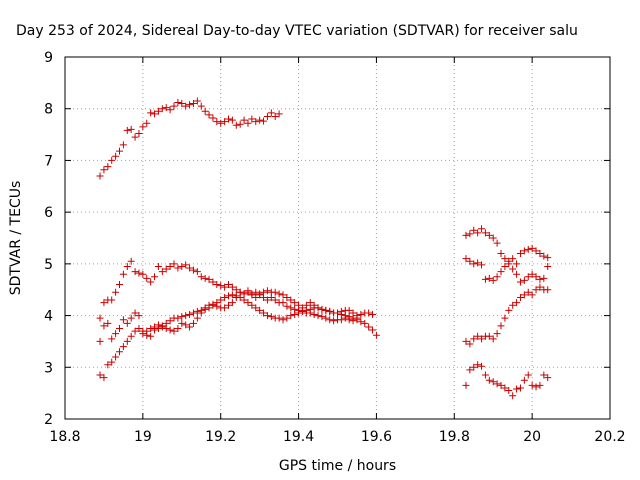  Describe the element at coordinates (609, 437) in the screenshot. I see `x-tick-label: 20.2` at that location.